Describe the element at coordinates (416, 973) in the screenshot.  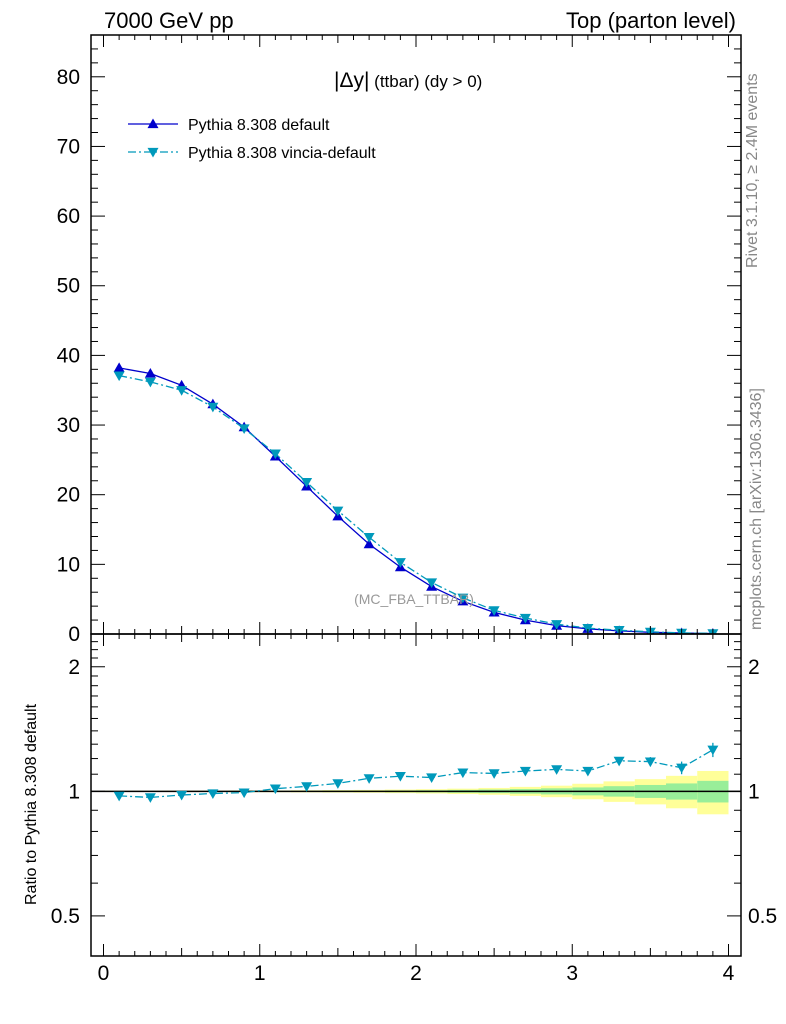
I see `x-tick-label: 2` at that location.